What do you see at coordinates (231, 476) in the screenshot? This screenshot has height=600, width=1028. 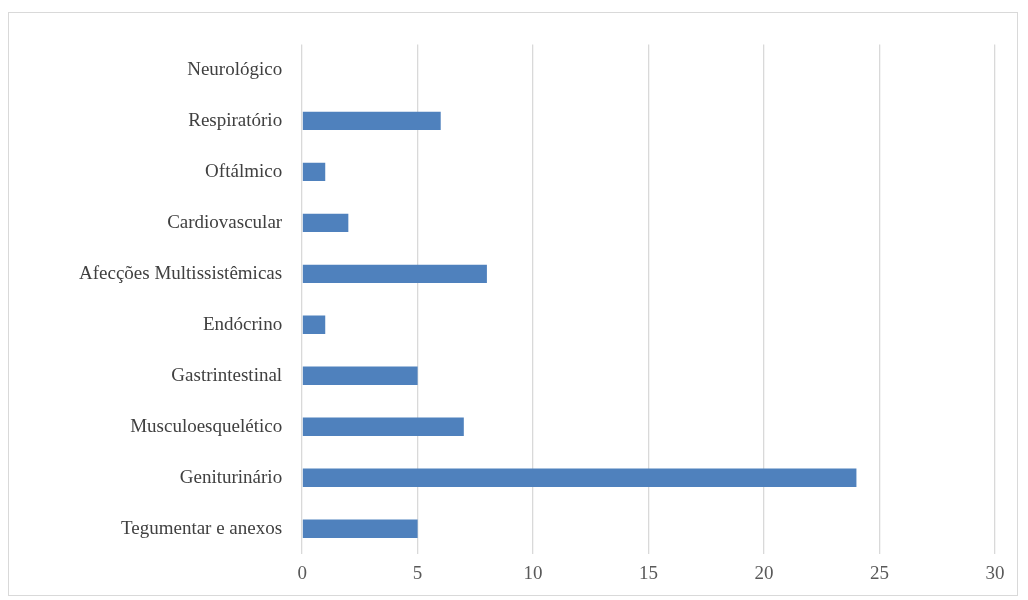 I see `y-tick-label: Geniturinário` at bounding box center [231, 476].